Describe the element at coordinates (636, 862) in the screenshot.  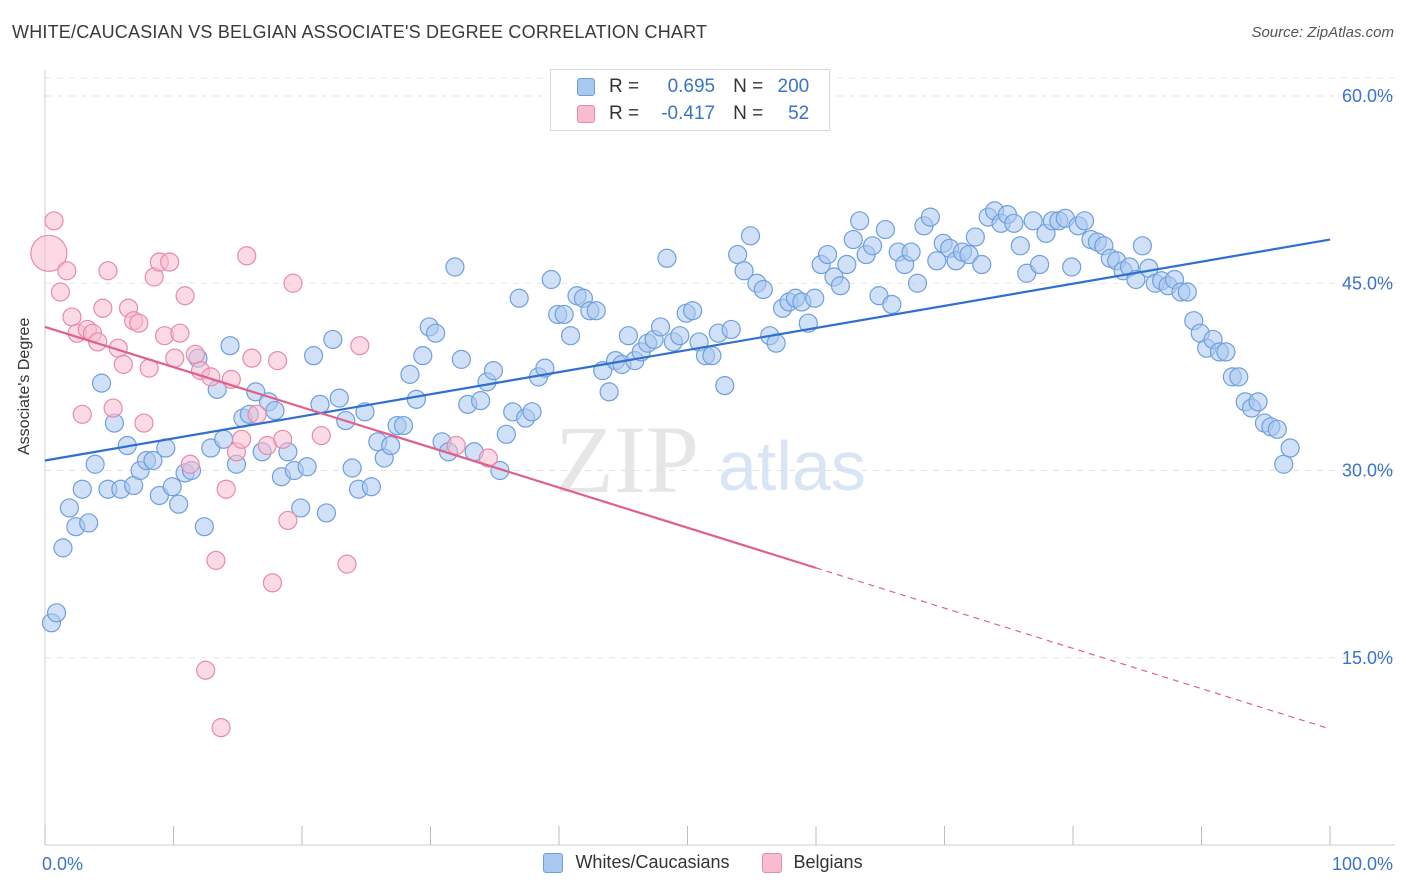
I see `legend-item-whites: Whites/Caucasians` at that location.